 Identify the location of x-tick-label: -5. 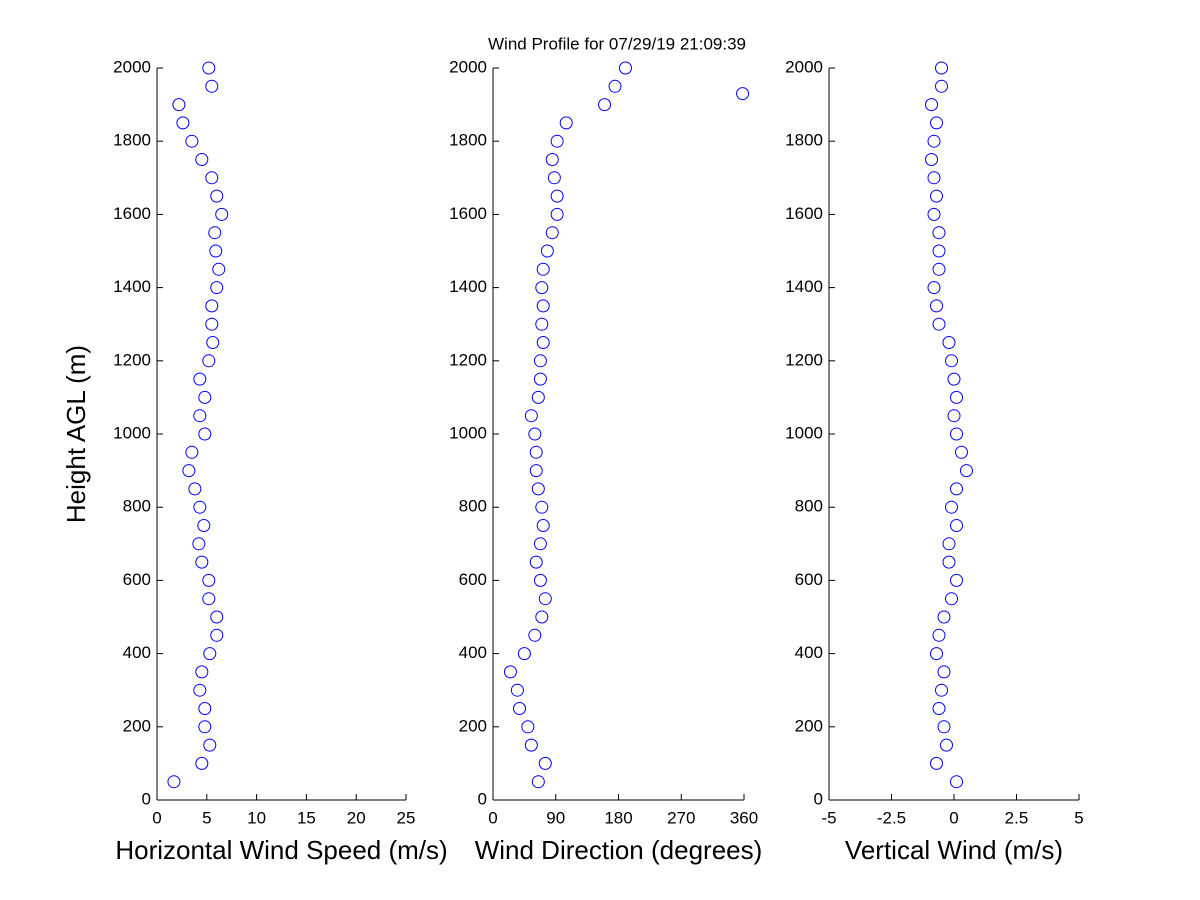
(828, 817).